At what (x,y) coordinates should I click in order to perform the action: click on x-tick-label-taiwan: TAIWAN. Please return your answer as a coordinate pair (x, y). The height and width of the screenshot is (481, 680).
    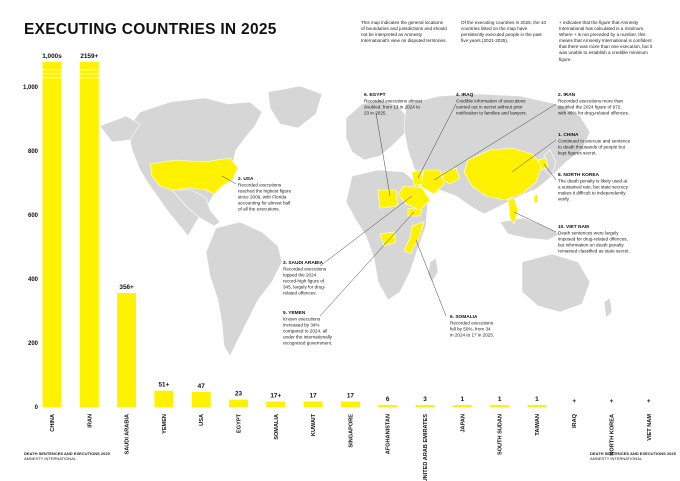
    Looking at the image, I should click on (538, 425).